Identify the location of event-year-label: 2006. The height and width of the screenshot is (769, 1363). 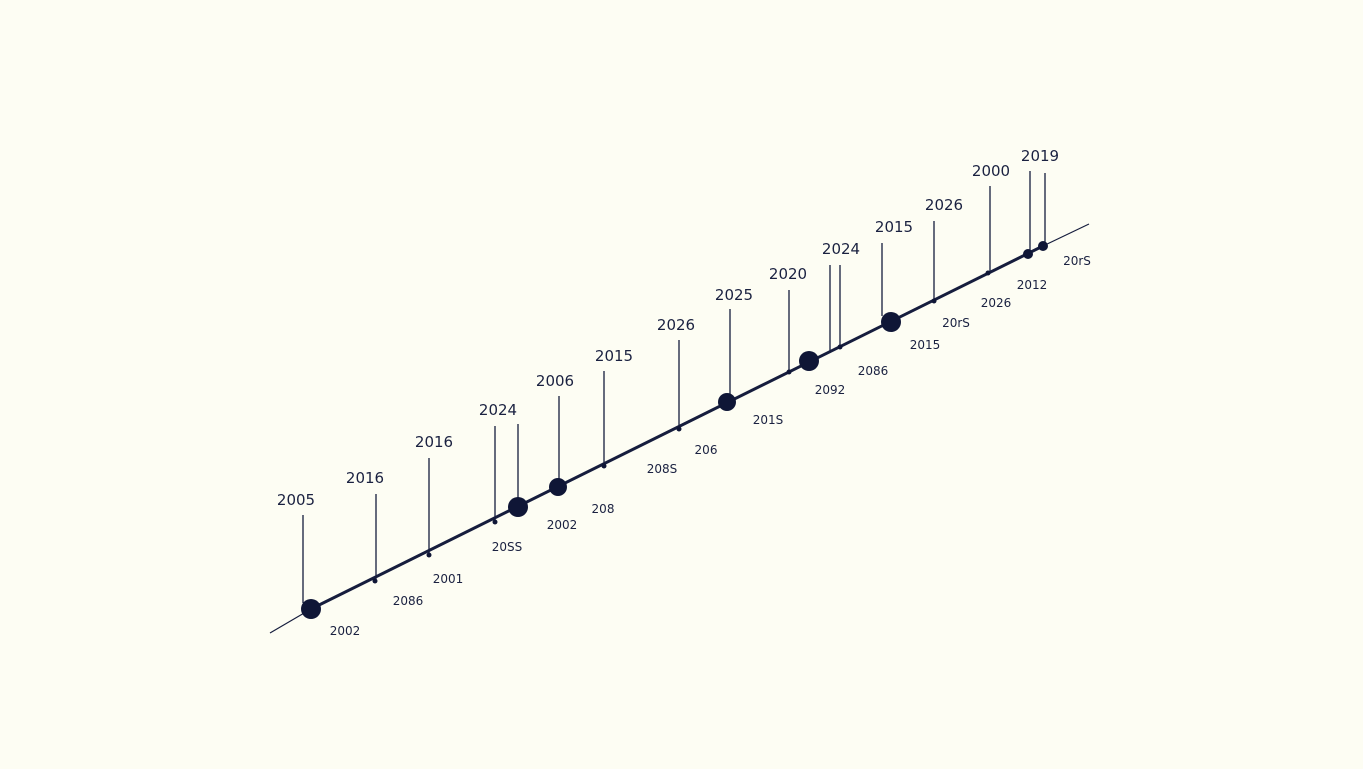
(555, 381).